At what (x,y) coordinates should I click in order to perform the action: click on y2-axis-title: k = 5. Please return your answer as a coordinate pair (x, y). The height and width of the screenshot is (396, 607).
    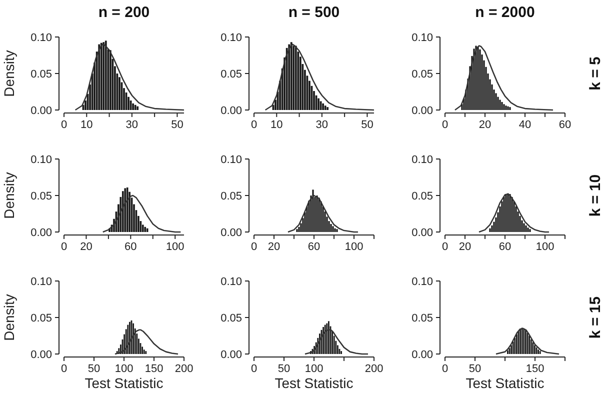
    Looking at the image, I should click on (595, 73).